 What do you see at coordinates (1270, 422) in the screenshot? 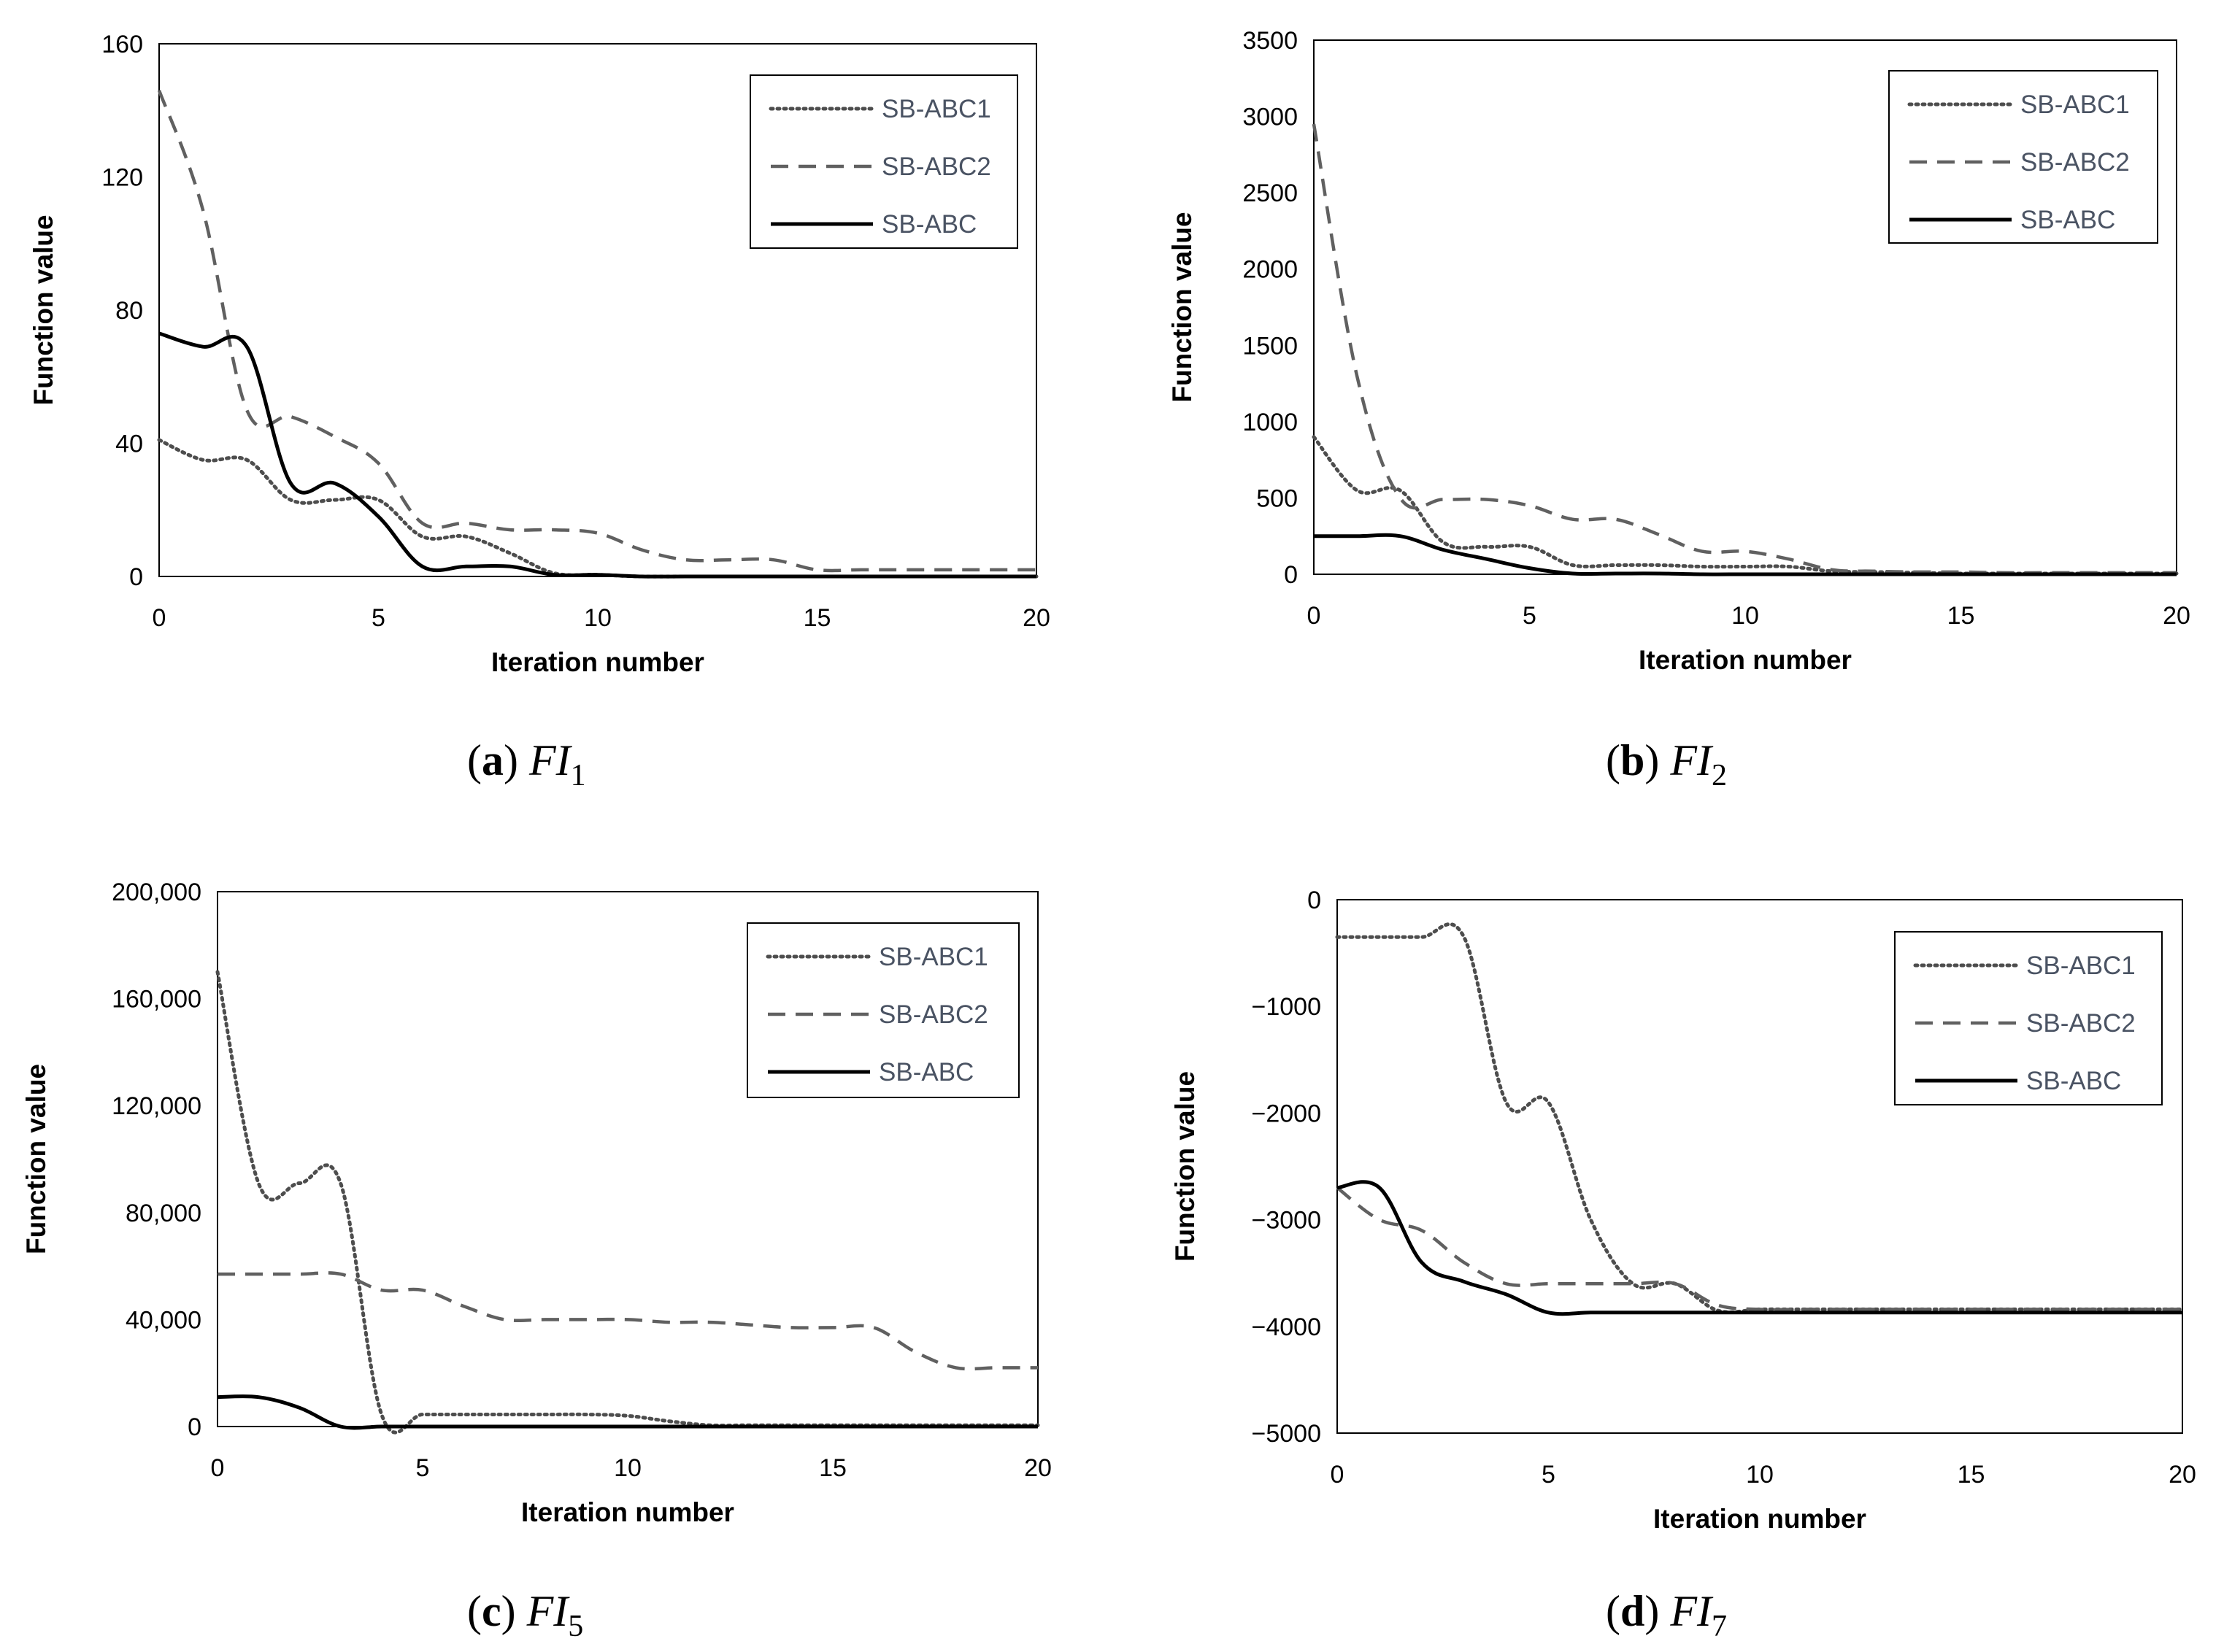
I see `y-tick-label: 1000` at bounding box center [1270, 422].